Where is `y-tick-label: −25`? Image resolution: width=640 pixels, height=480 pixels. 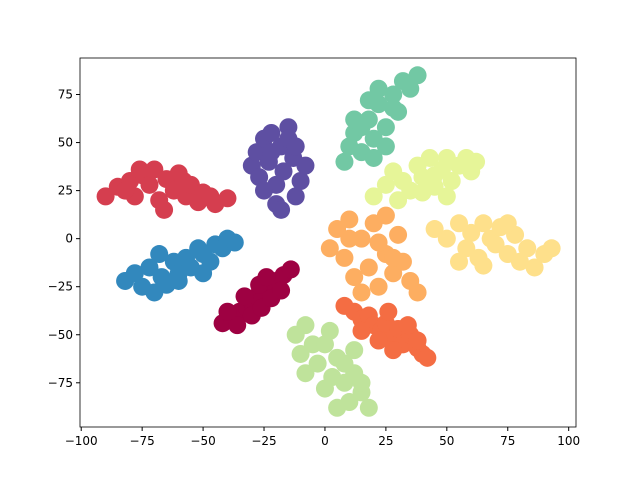 y-tick-label: −25 is located at coordinates (60, 287).